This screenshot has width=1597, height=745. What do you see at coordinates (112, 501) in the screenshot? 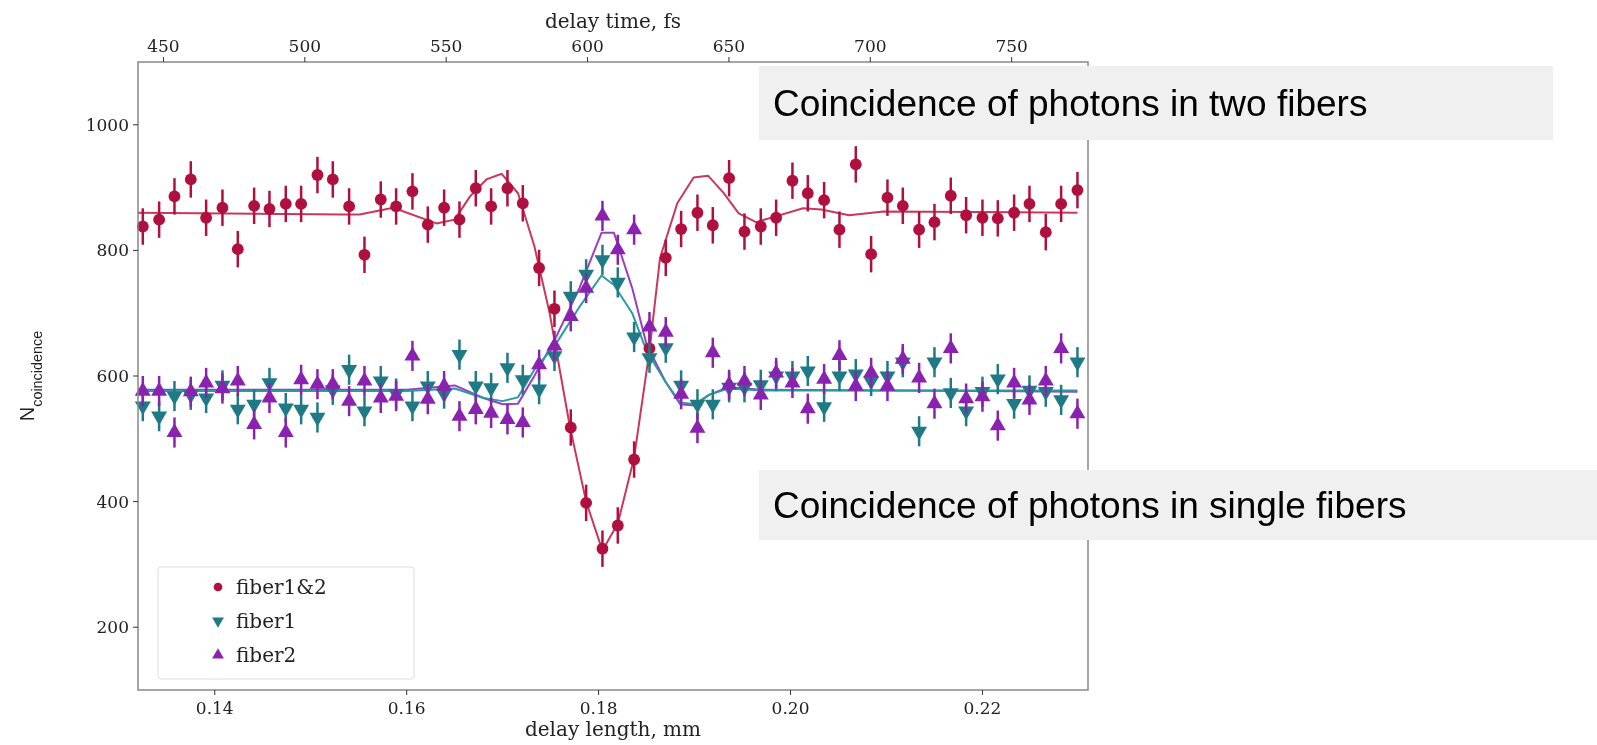
I see `y-tick-label: 400` at bounding box center [112, 501].